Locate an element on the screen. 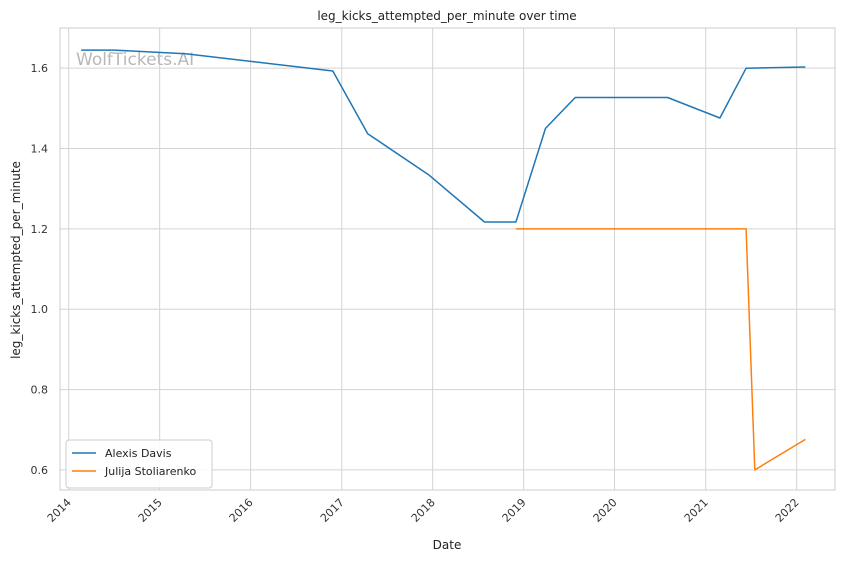  y-axis-ticks: 0.6 0.8 1.0 1.2 1.4 1.6 is located at coordinates (40, 269).